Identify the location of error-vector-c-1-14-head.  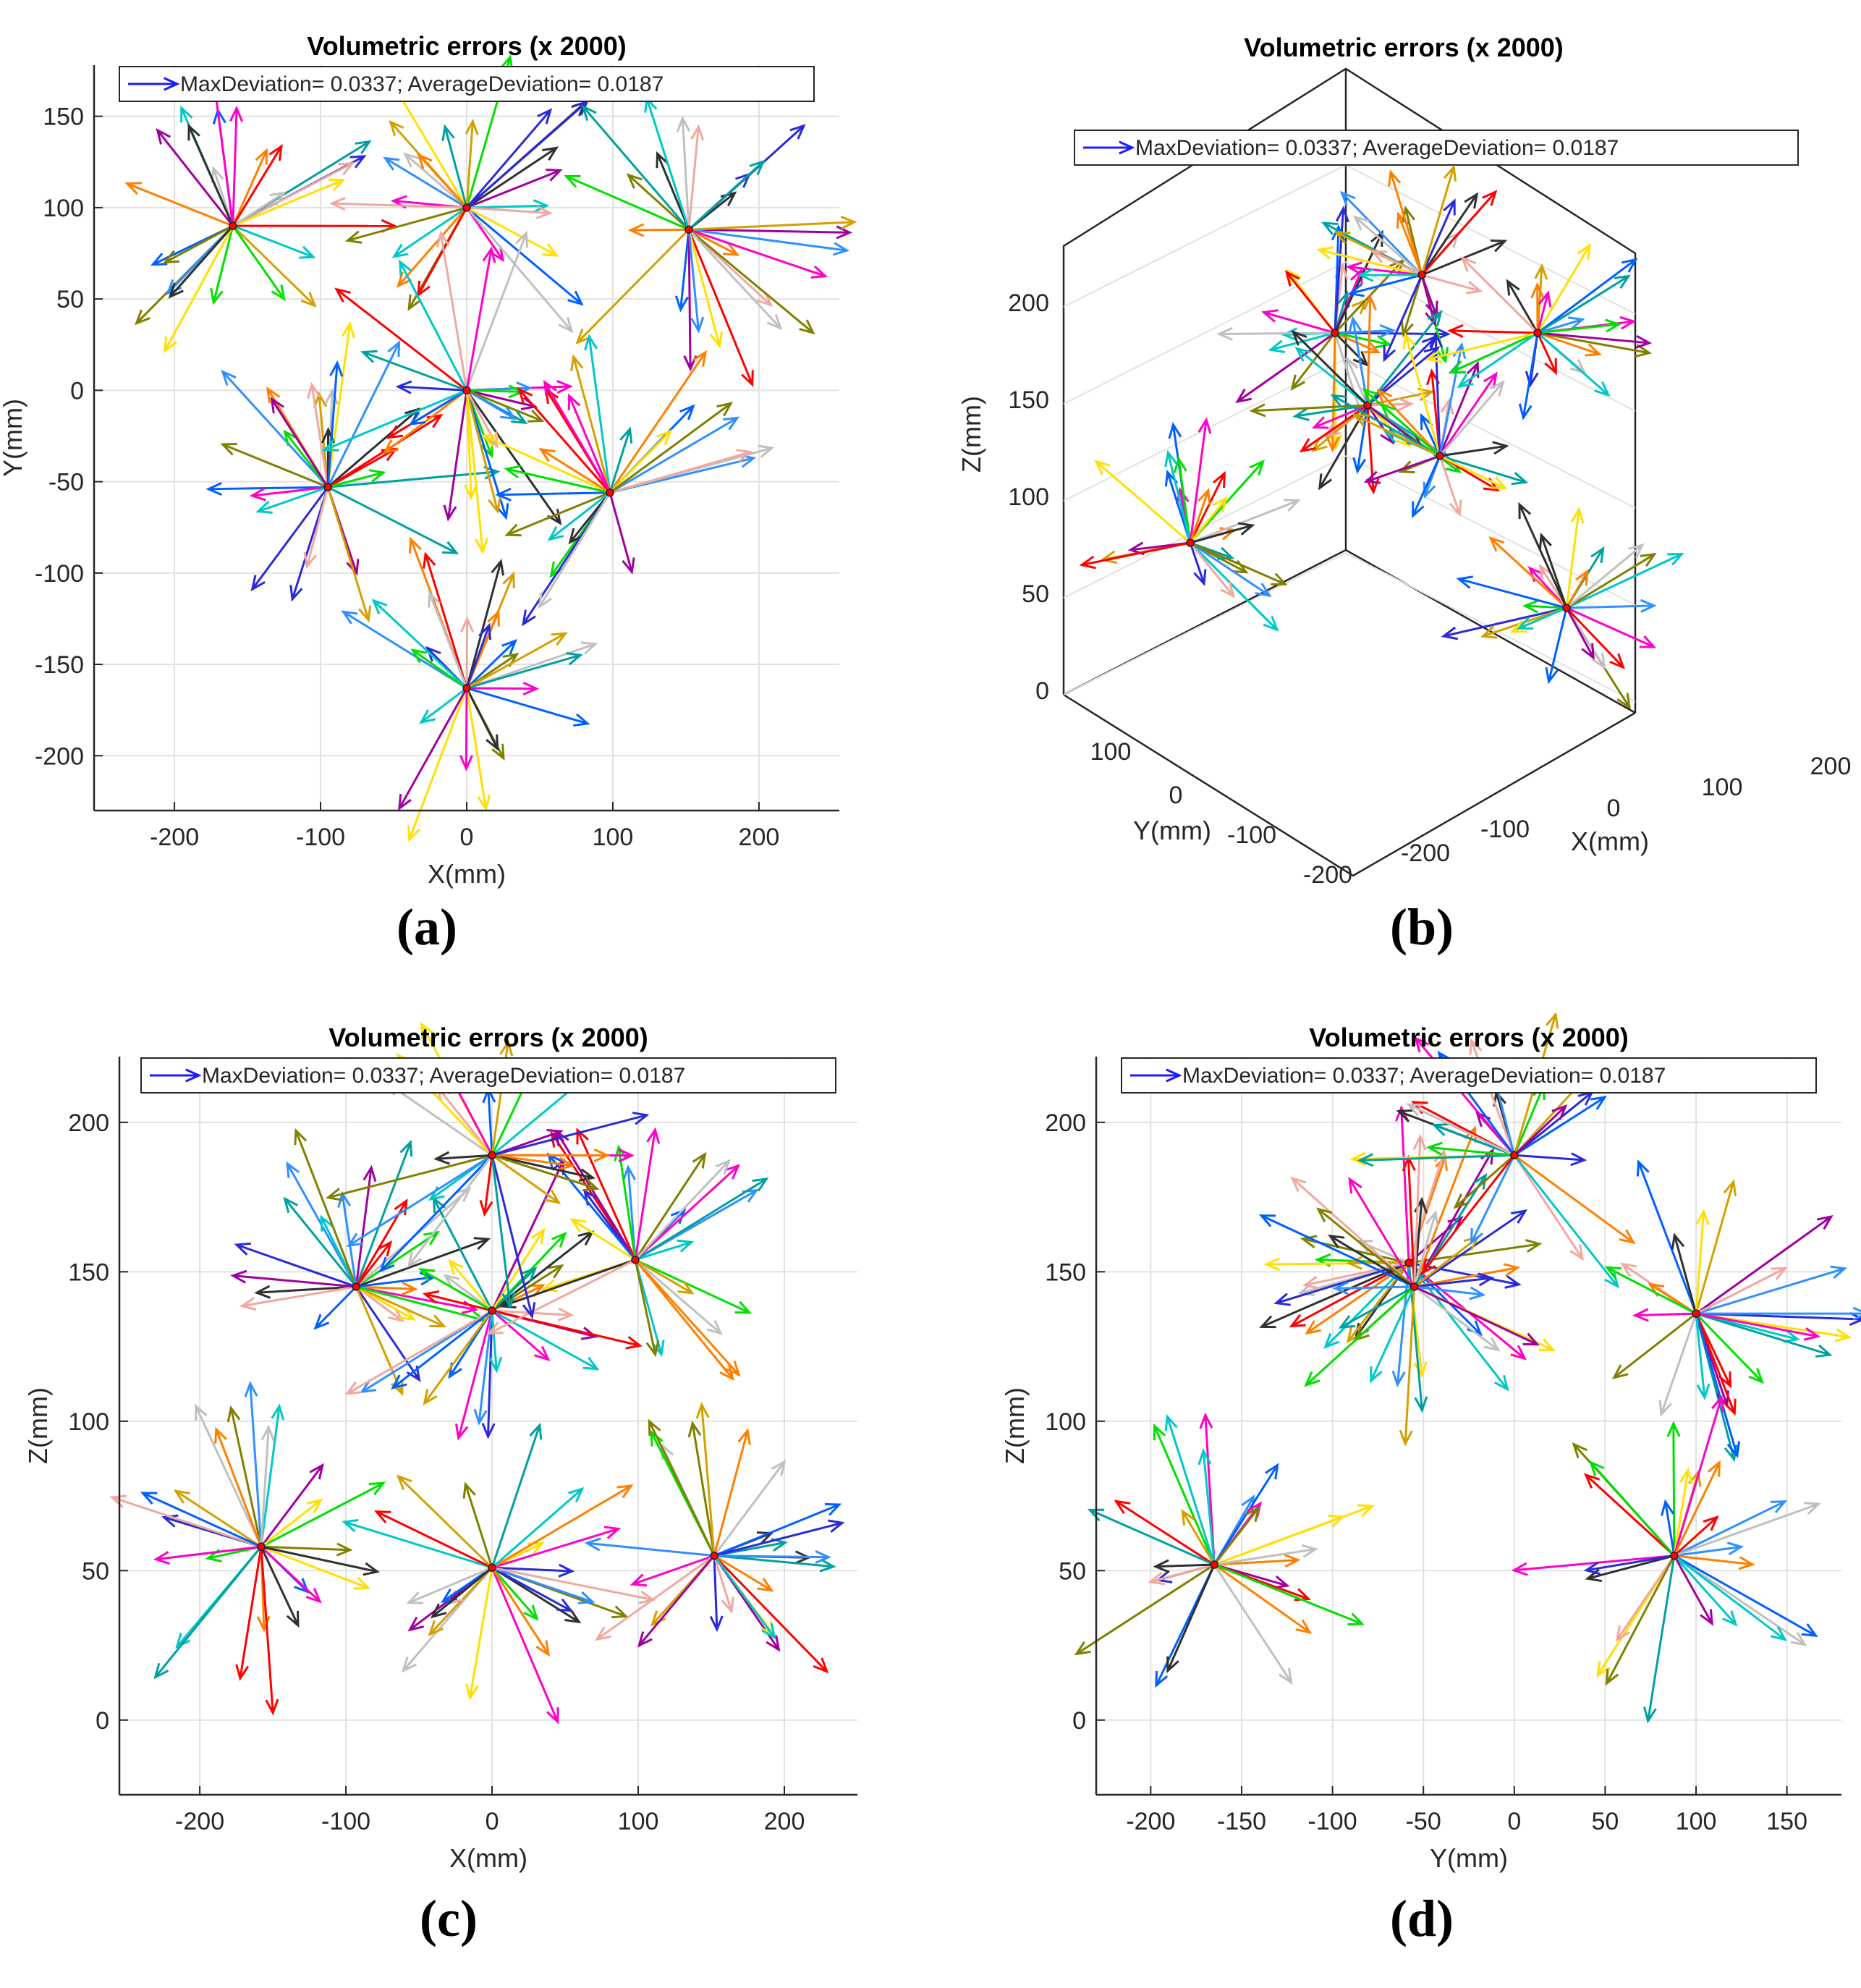
(531, 1612).